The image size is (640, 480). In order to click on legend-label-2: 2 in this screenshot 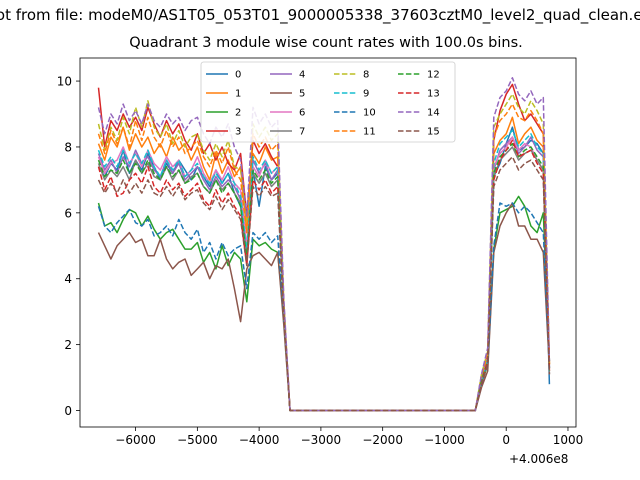, I will do `click(238, 113)`.